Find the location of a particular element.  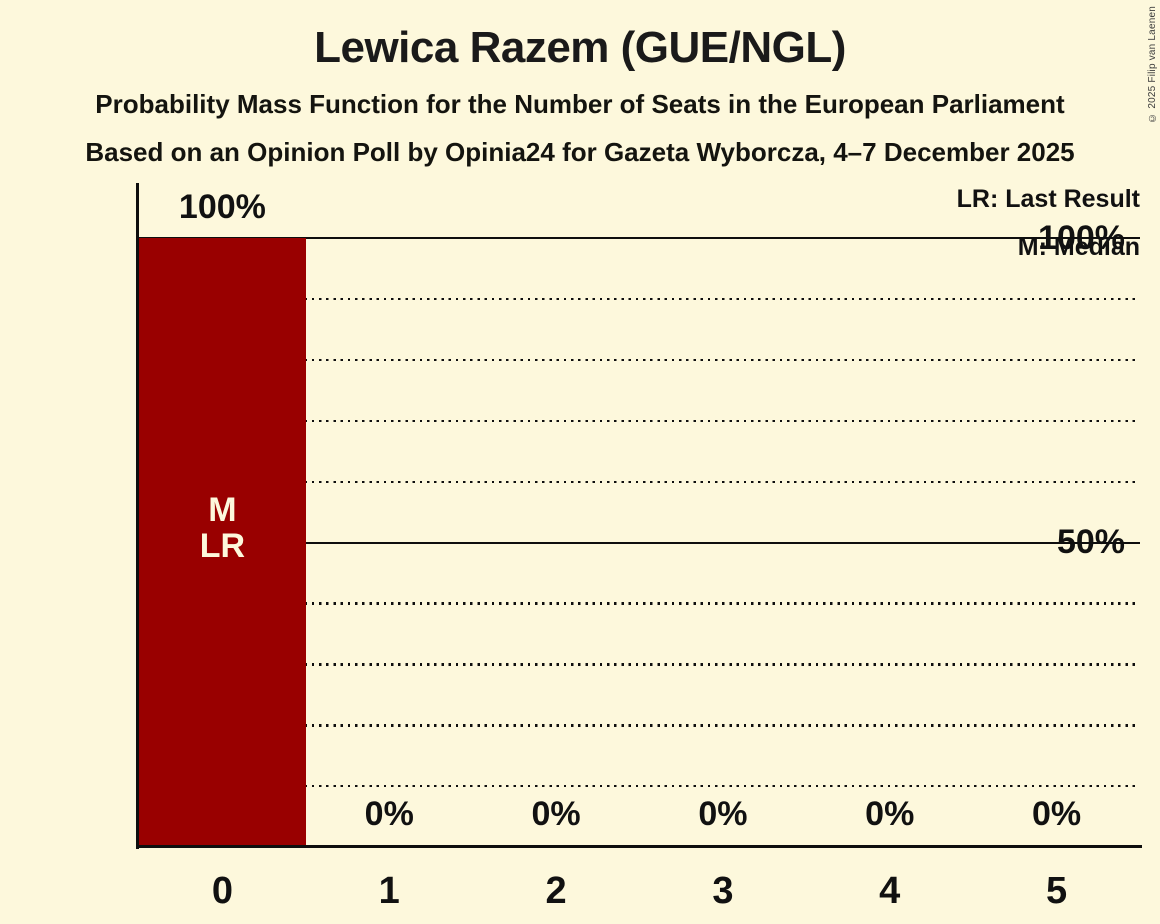

x-axis-line is located at coordinates (639, 846).